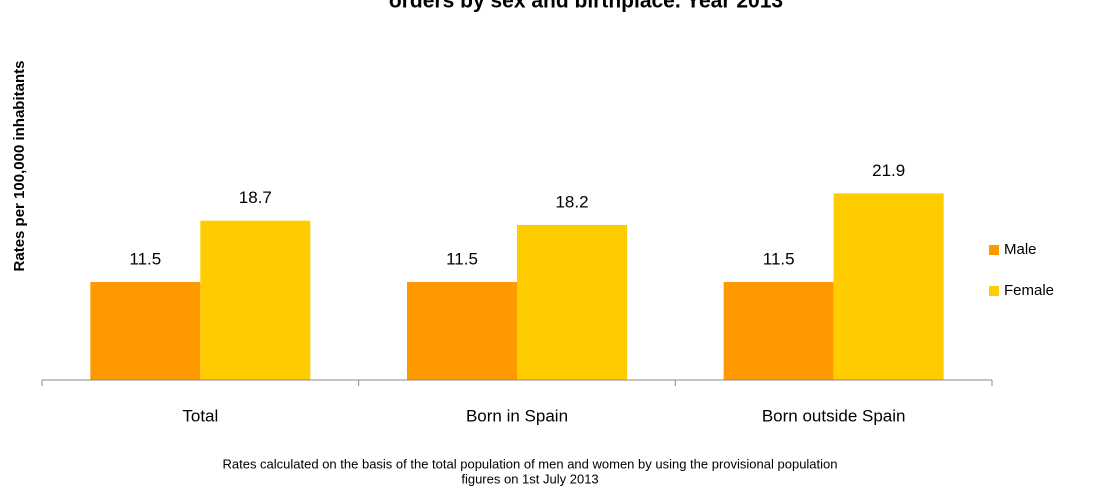  What do you see at coordinates (19, 166) in the screenshot?
I see `y-axis-label: Rates per 100,000 inhabitants` at bounding box center [19, 166].